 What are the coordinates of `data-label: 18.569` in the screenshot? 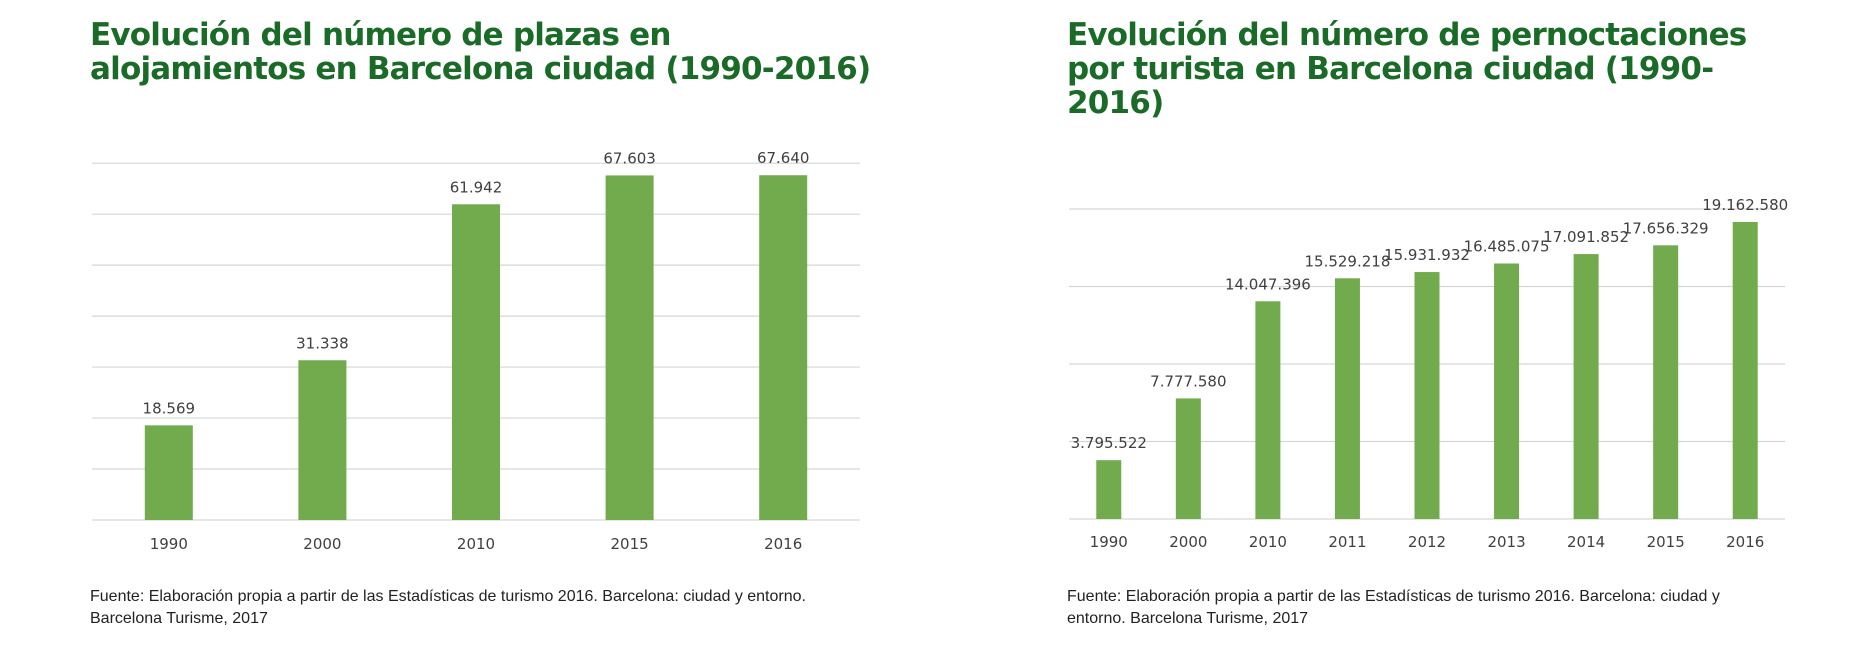 It's located at (169, 408).